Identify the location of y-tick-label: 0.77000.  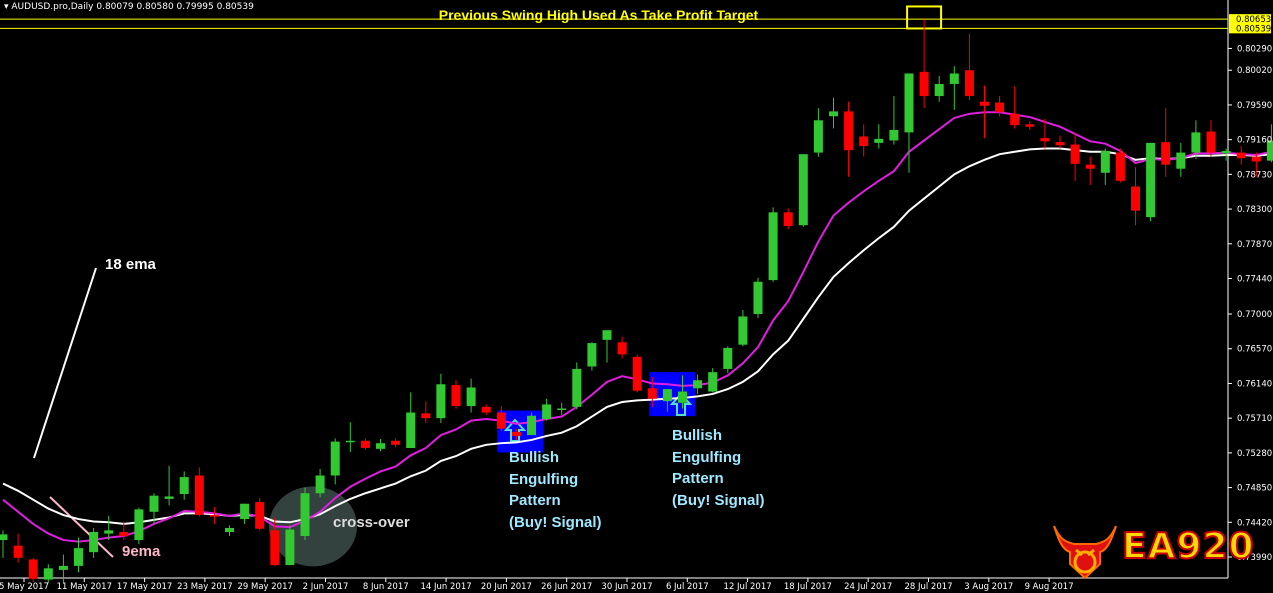
(1254, 315).